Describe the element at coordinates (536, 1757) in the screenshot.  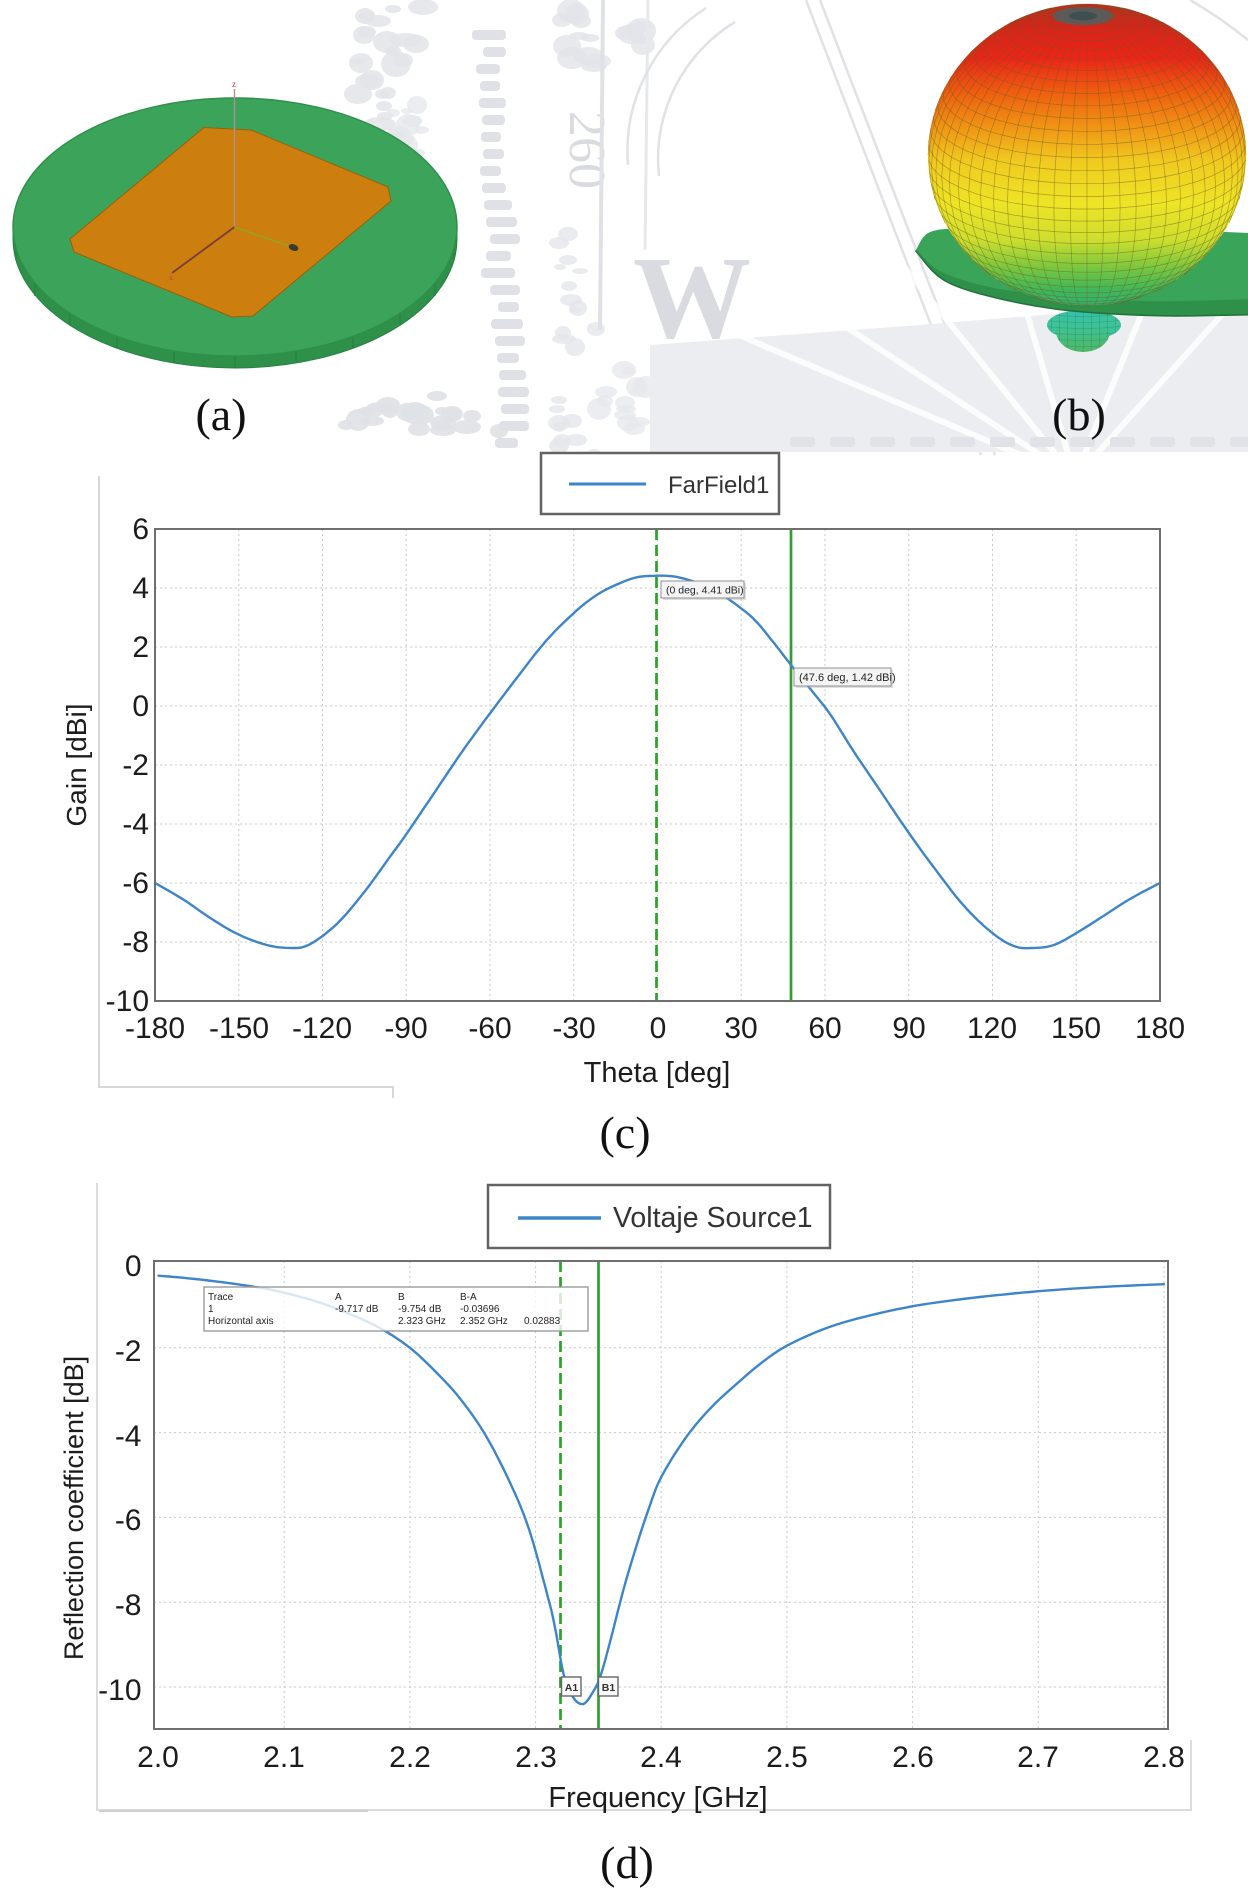
I see `svg-text: 2.3` at that location.